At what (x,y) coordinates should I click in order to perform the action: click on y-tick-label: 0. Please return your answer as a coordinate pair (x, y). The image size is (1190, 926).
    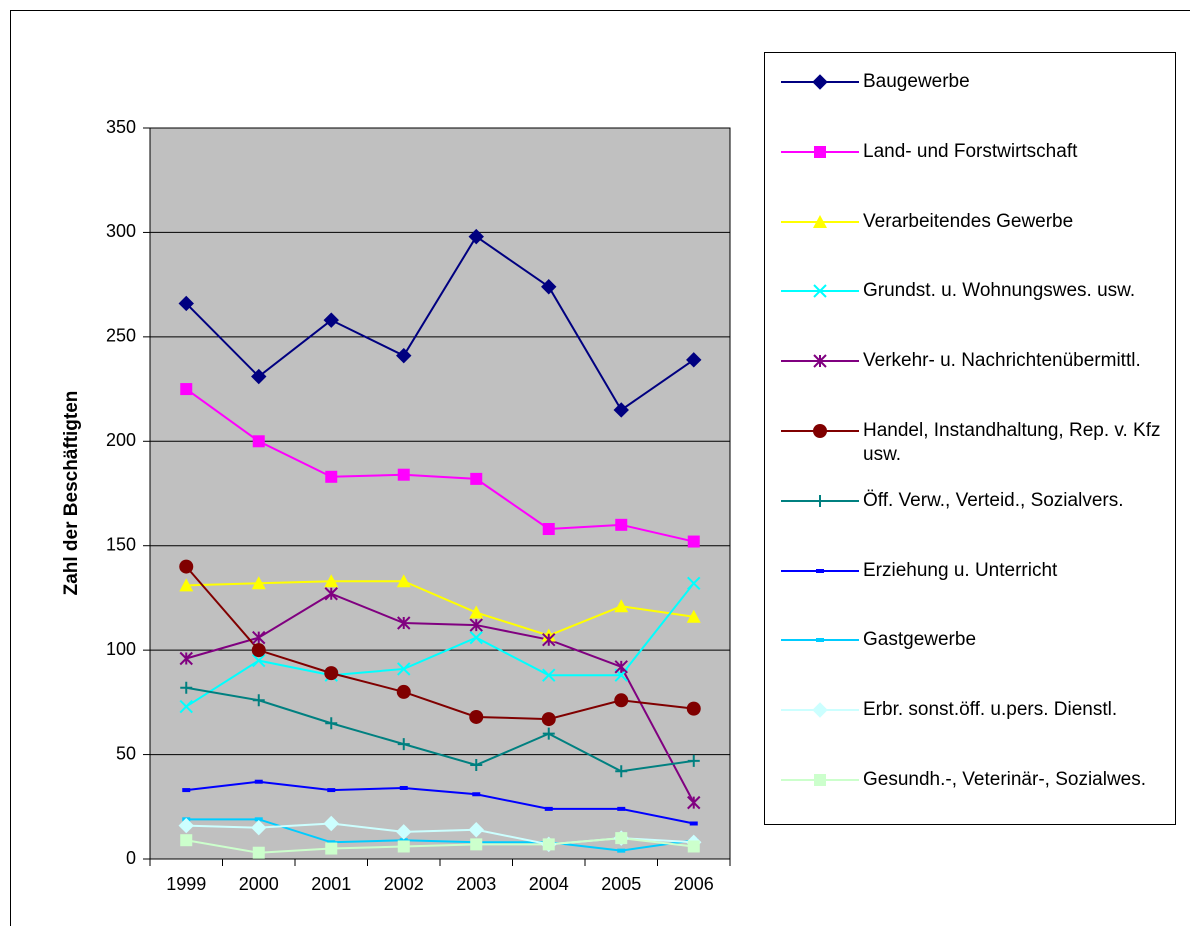
    Looking at the image, I should click on (131, 858).